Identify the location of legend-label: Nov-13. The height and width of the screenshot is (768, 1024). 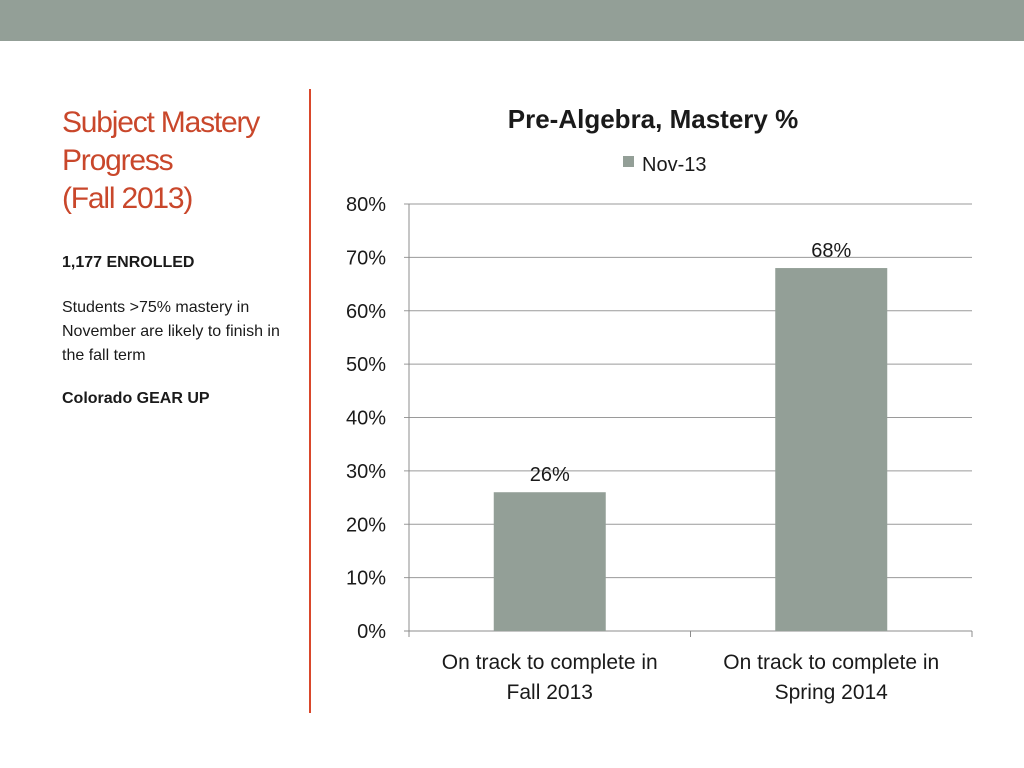
(674, 165).